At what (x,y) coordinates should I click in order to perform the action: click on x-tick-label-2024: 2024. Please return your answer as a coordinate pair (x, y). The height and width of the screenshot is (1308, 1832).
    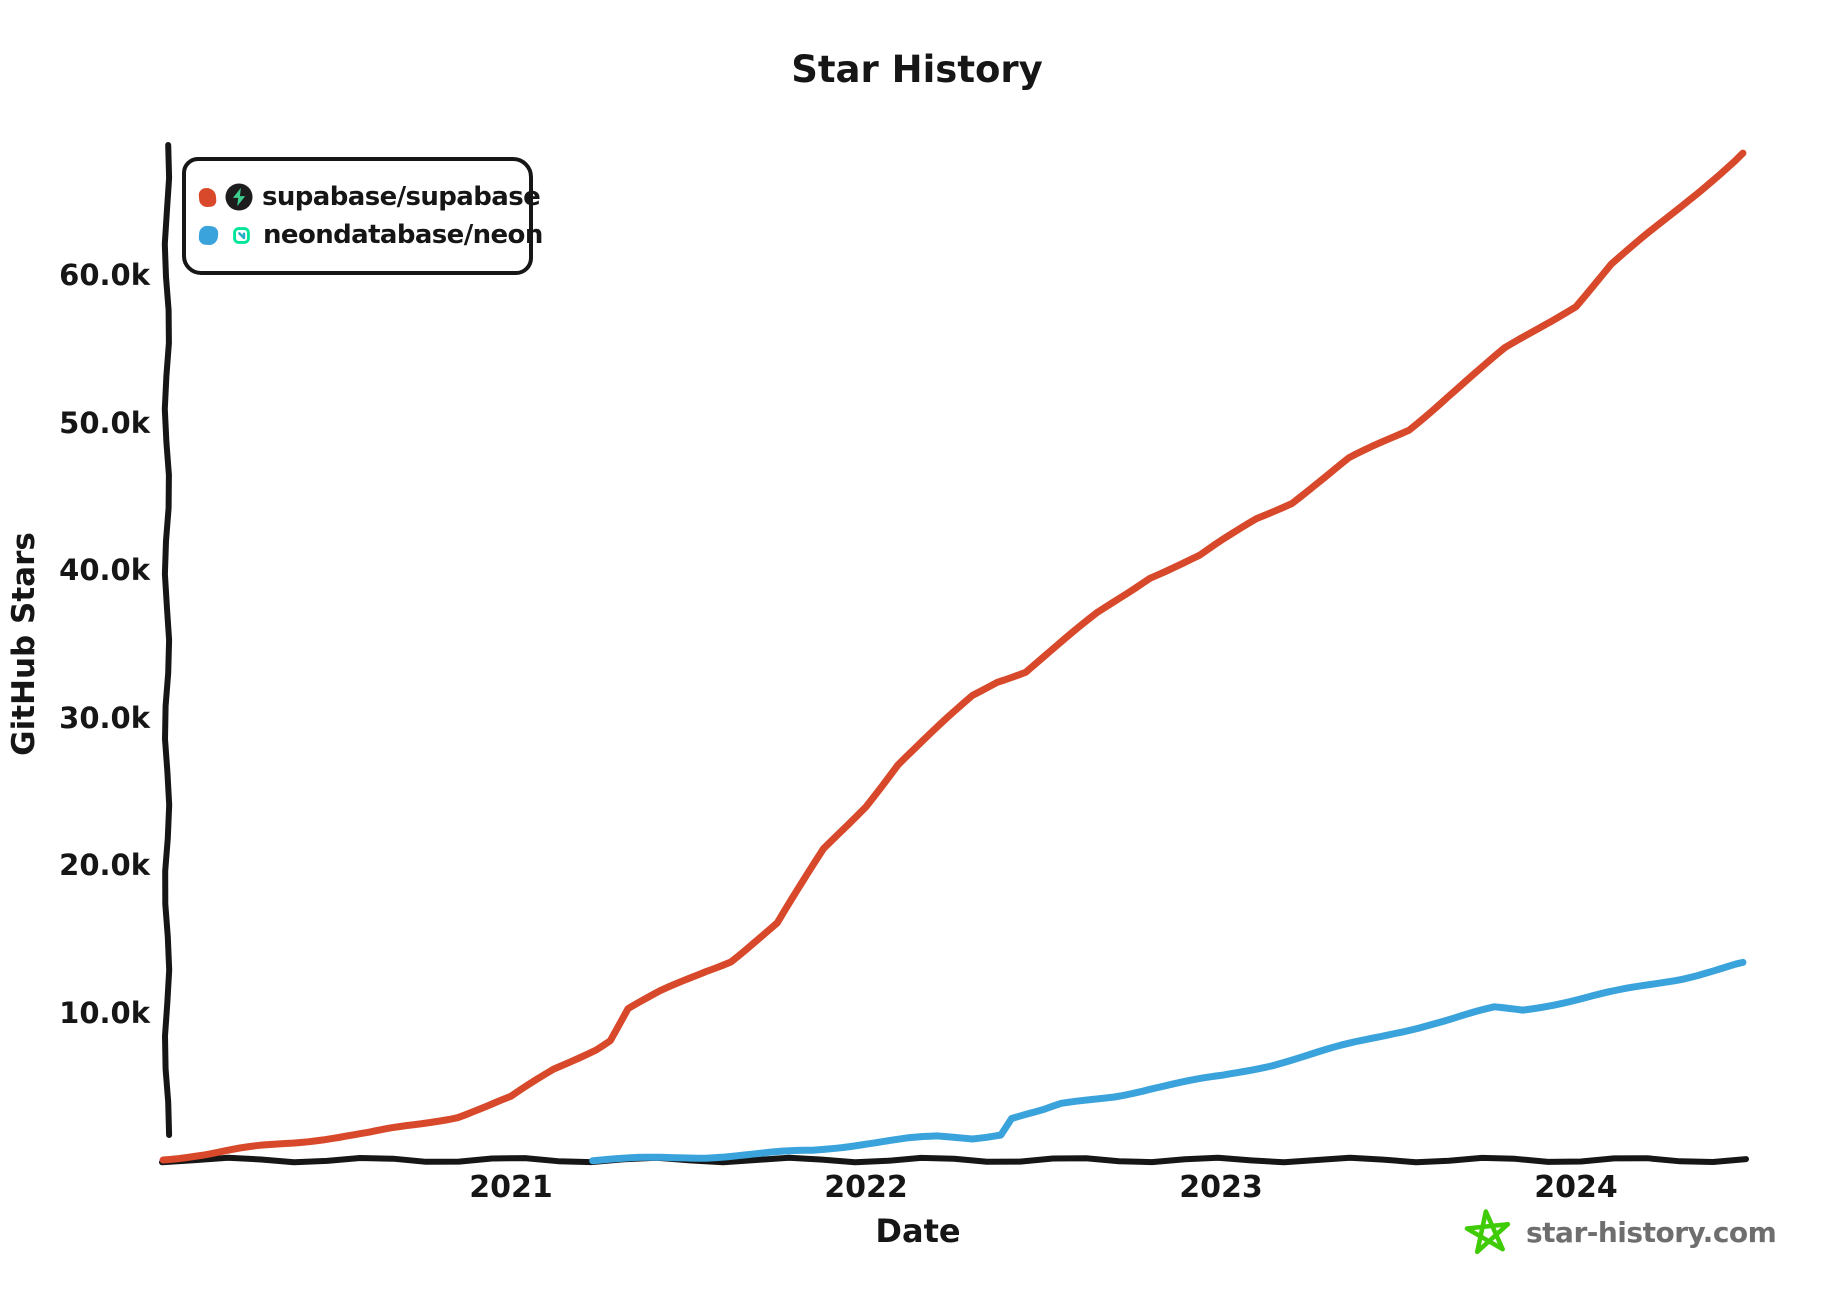
    Looking at the image, I should click on (1576, 1187).